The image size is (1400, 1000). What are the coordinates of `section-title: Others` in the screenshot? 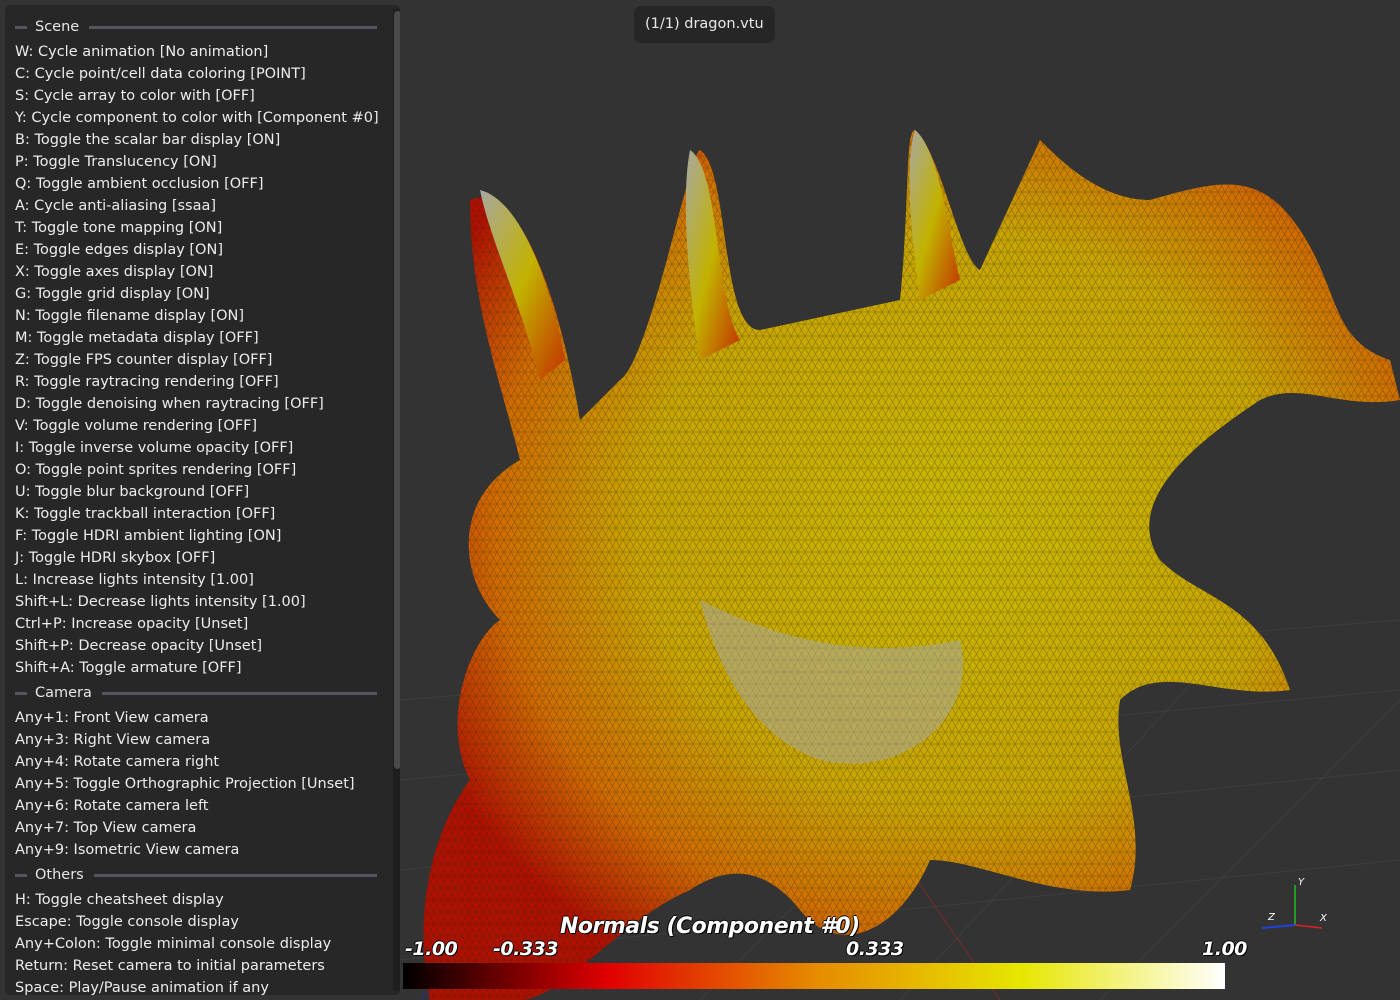 It's located at (59, 875).